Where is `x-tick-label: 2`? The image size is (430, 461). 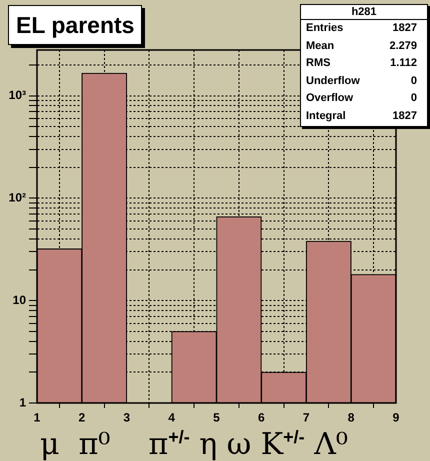 x-tick-label: 2 is located at coordinates (82, 417).